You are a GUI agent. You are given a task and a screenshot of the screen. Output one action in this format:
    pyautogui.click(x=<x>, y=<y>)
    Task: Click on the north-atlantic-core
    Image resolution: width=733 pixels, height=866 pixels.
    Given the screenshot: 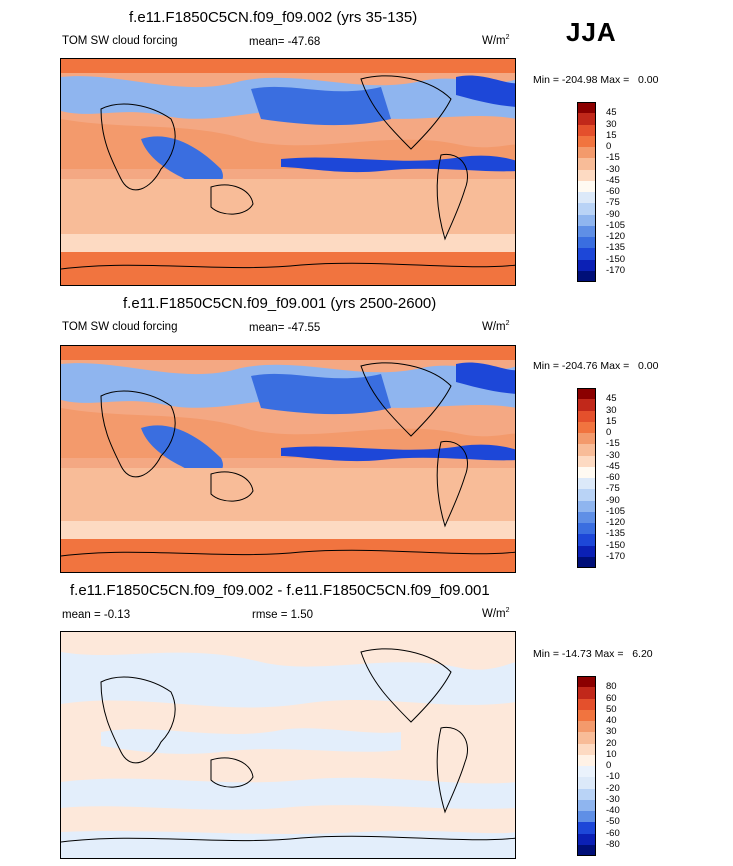 What is the action you would take?
    pyautogui.click(x=485, y=91)
    